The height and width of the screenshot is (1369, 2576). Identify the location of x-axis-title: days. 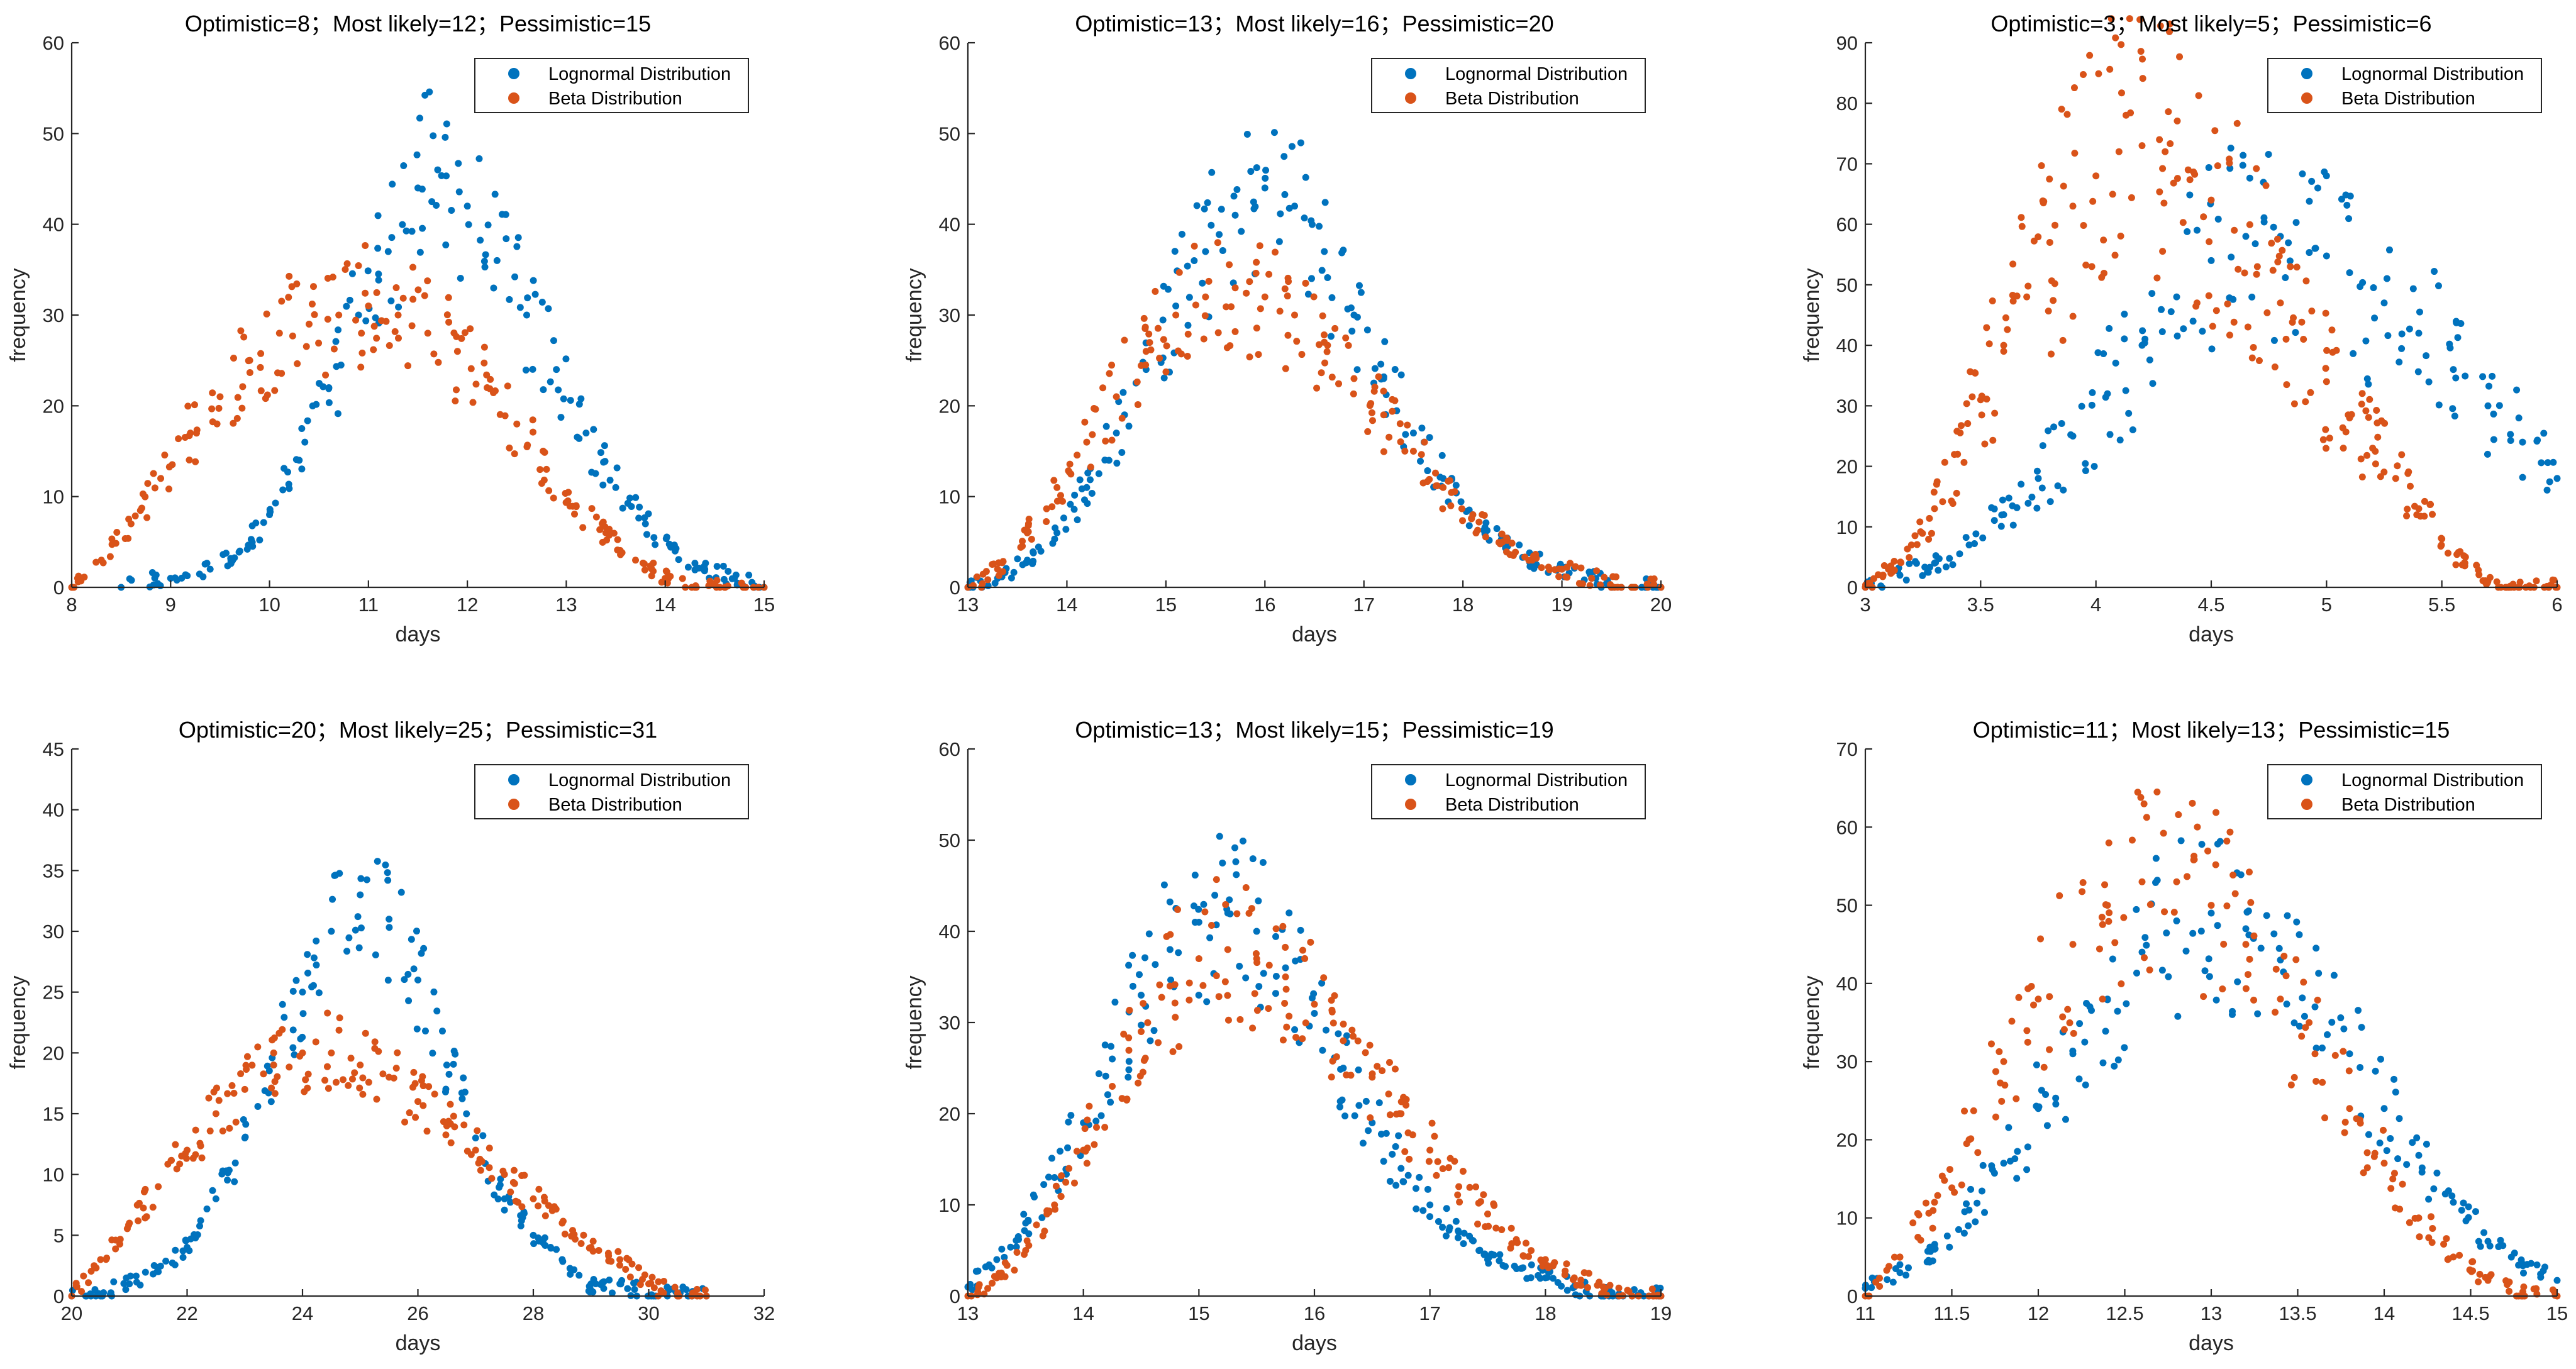
(1314, 634).